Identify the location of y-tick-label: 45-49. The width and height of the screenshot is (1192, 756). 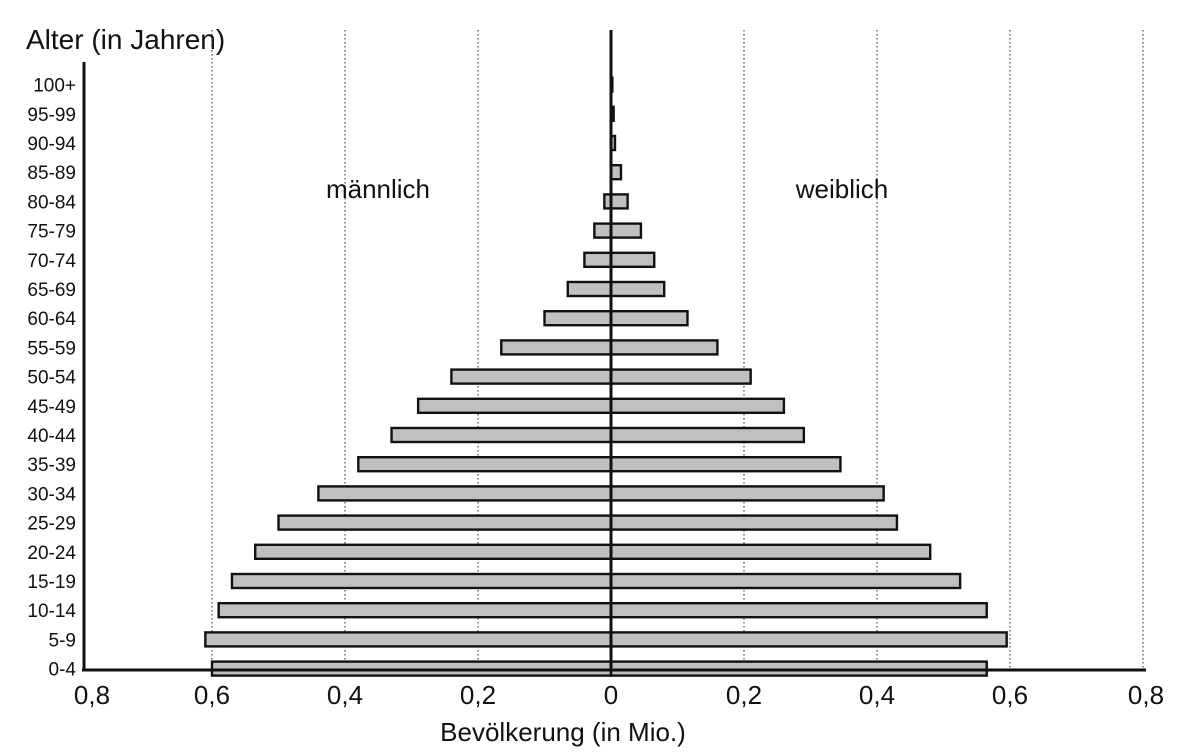
(51, 407).